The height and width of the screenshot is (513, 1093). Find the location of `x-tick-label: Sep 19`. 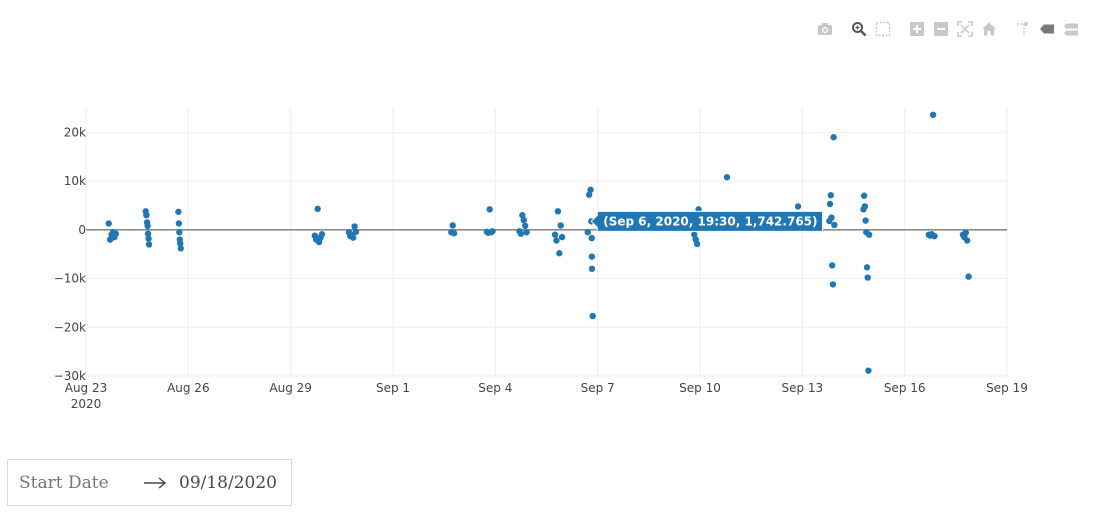

x-tick-label: Sep 19 is located at coordinates (1007, 388).